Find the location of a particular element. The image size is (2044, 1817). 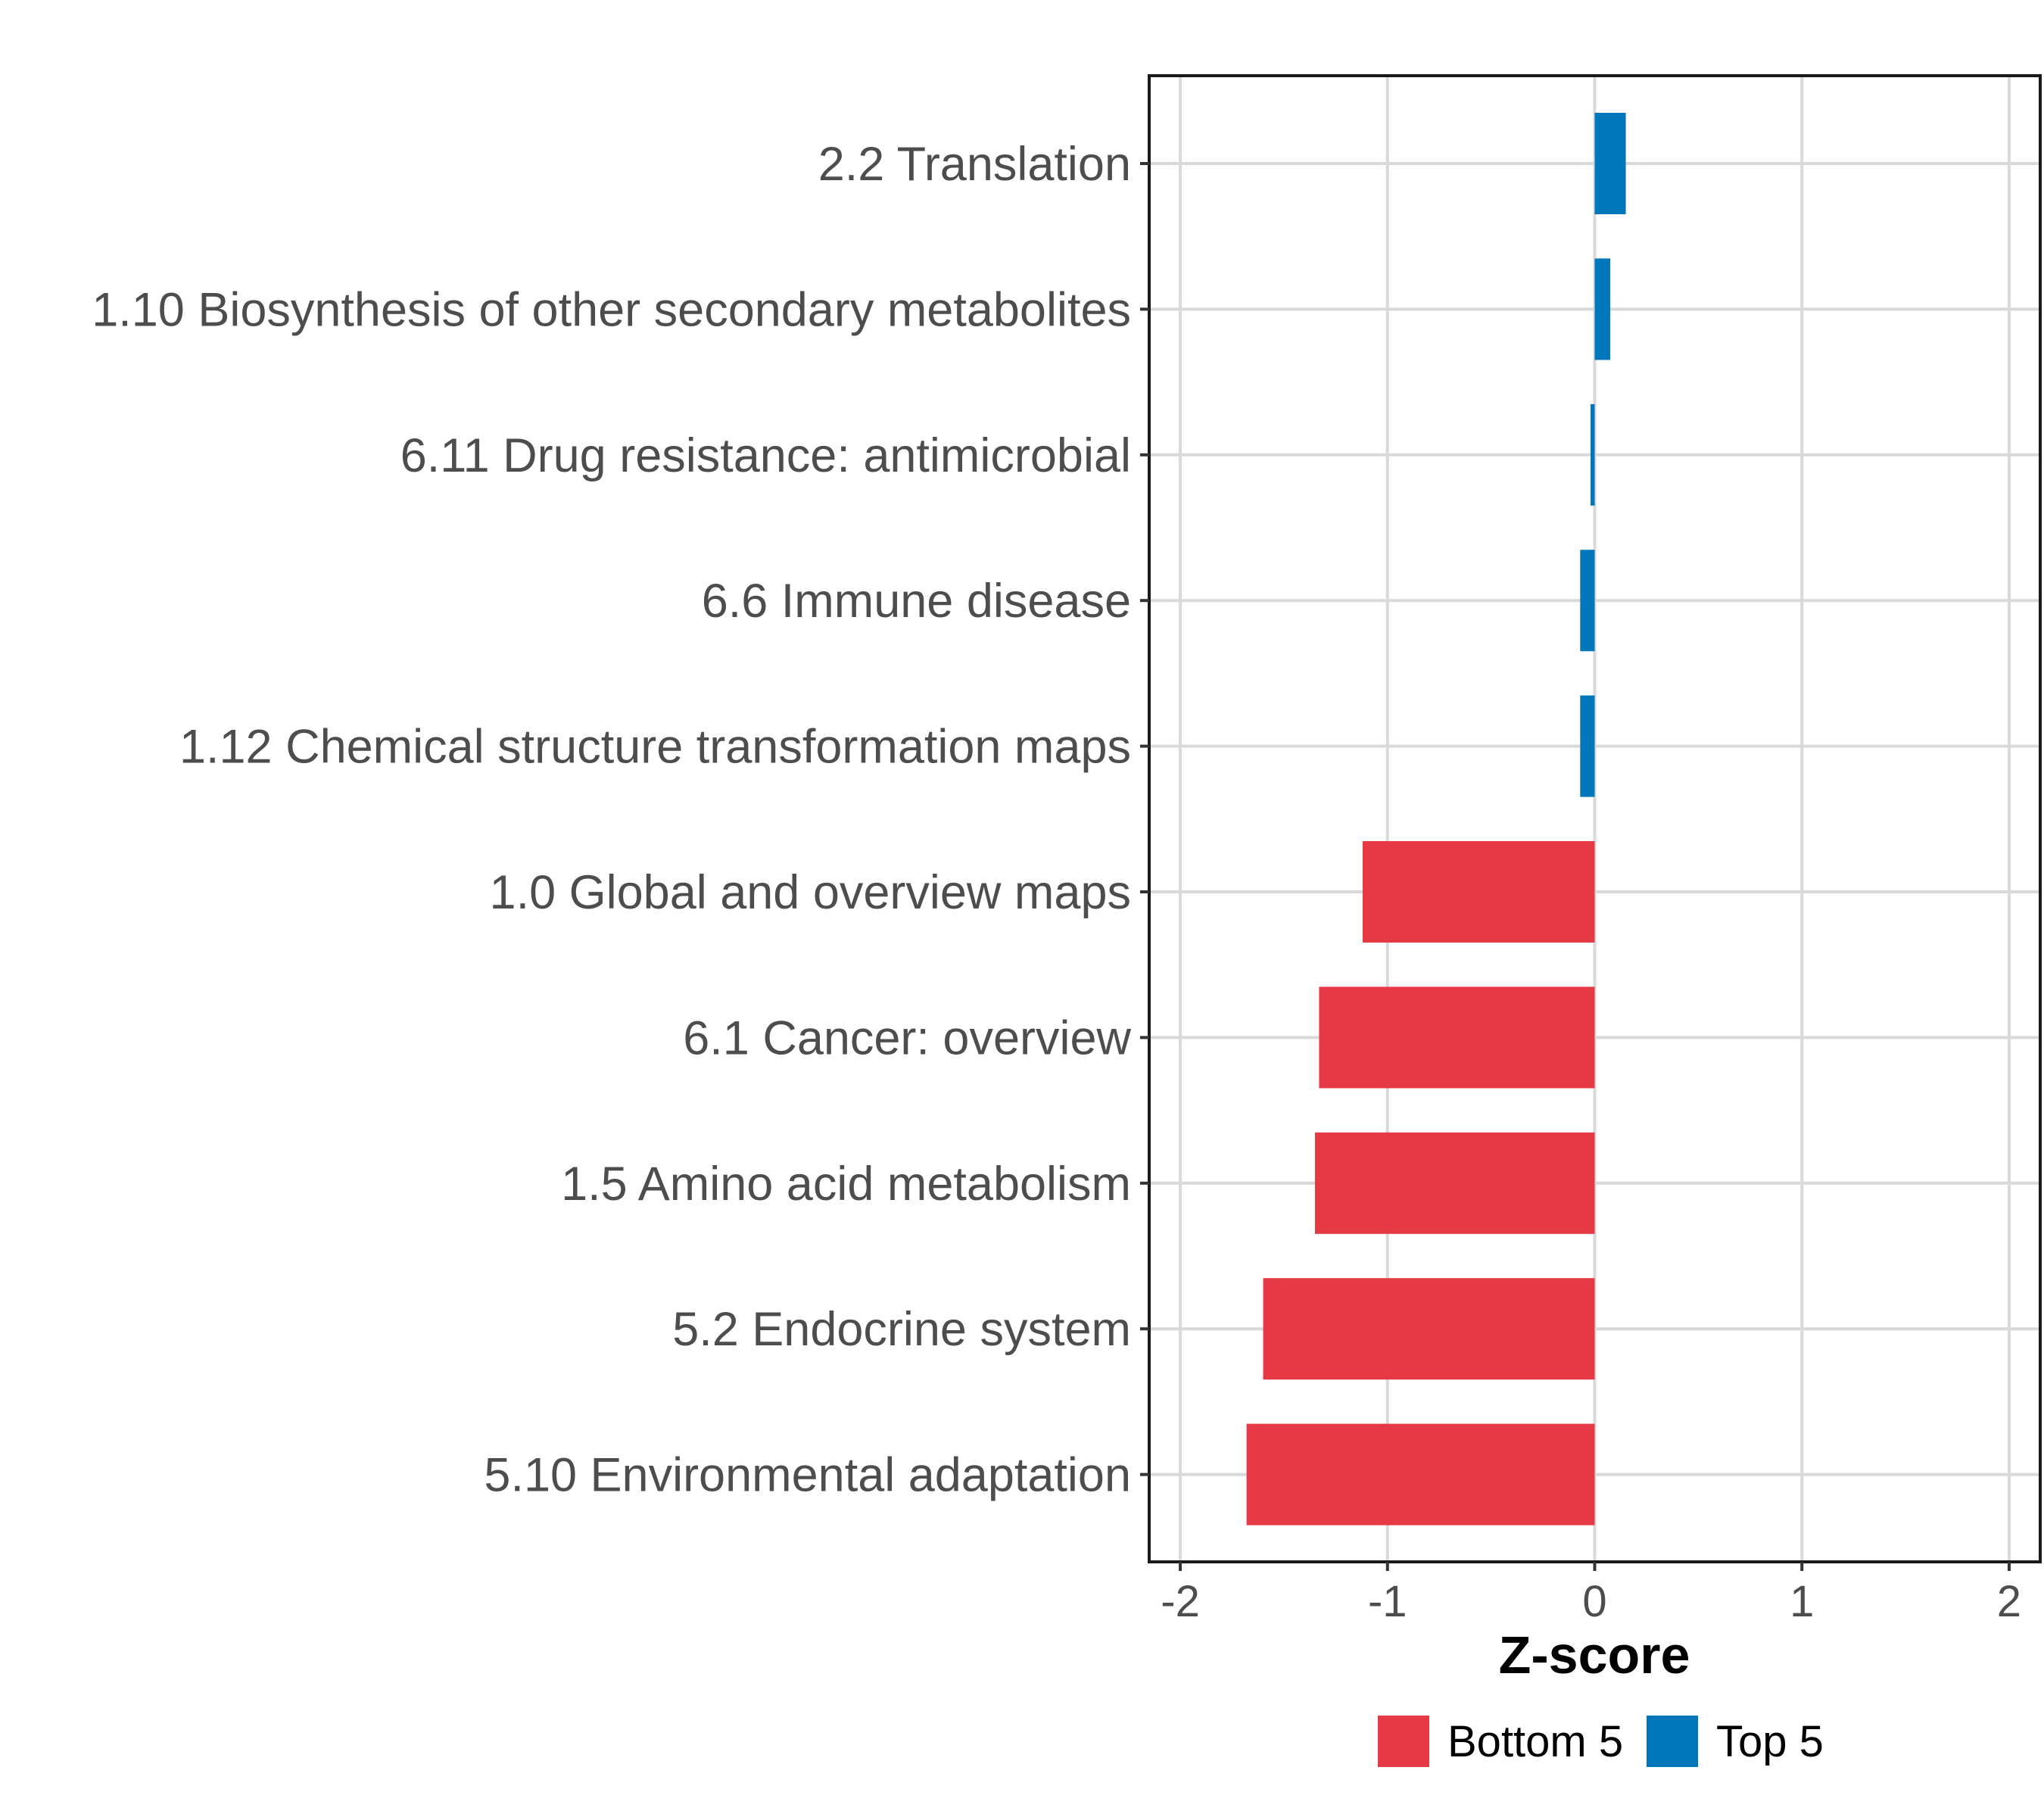

category-label: 6.11 Drug resistance: antimicrobial is located at coordinates (765, 455).